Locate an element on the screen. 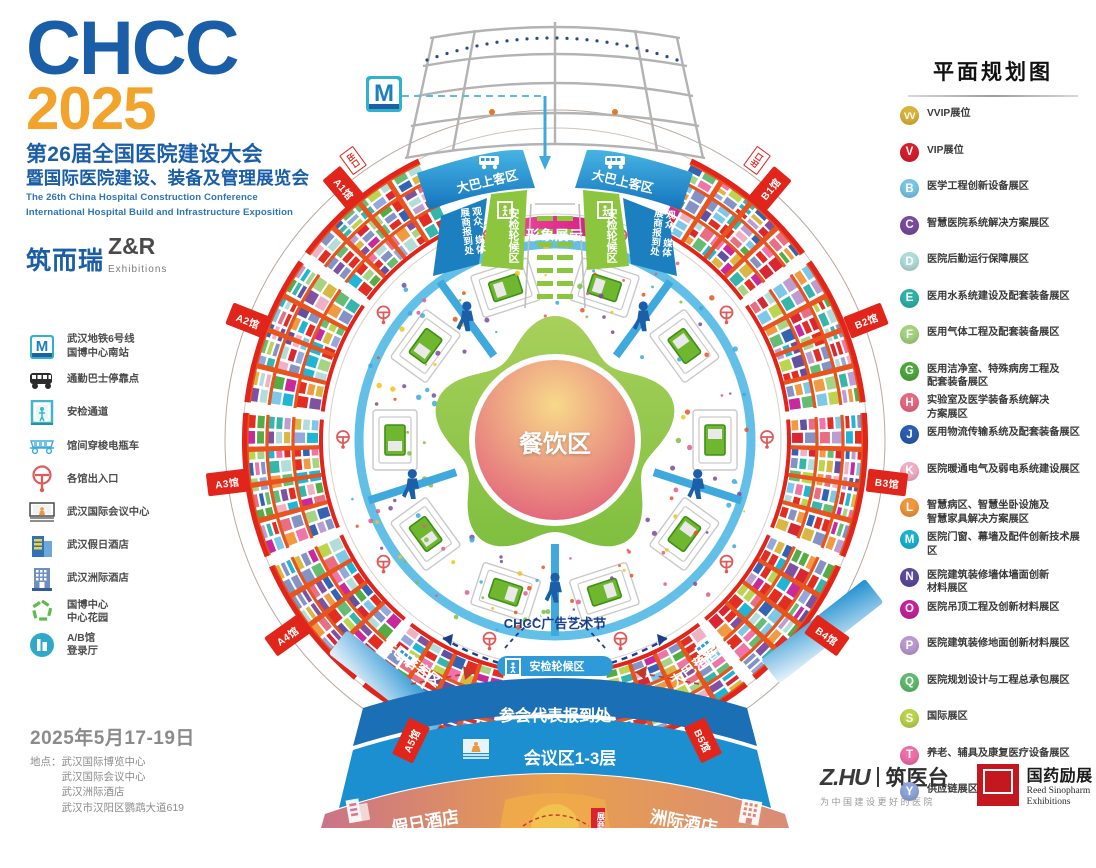 The image size is (1096, 868). reed-seal-icon is located at coordinates (997, 785).